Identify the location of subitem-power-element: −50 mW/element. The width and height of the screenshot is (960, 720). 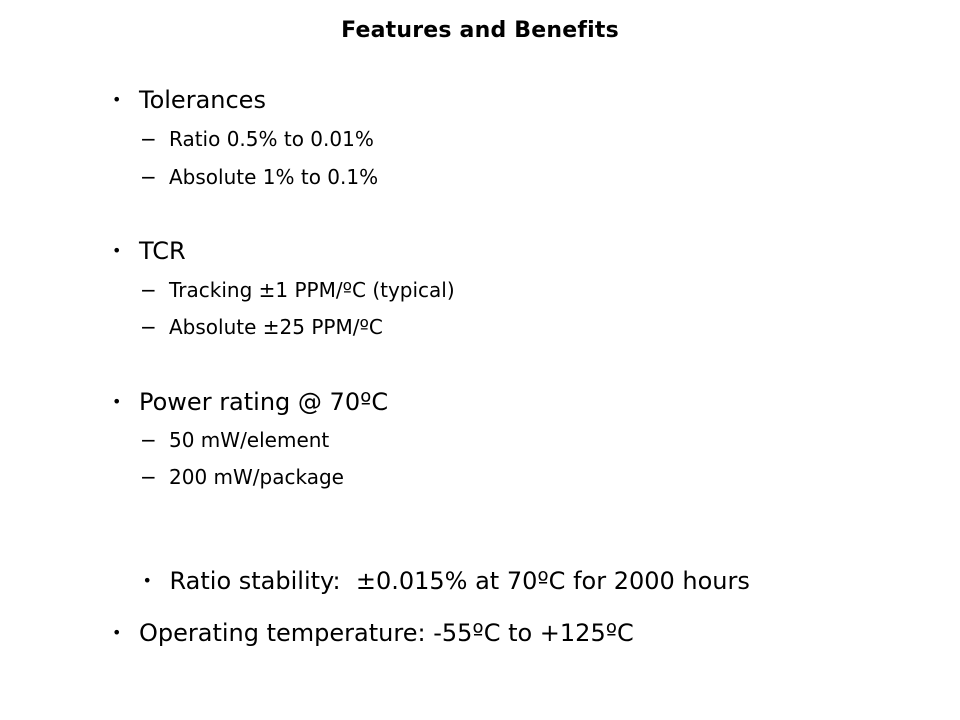
(234, 440).